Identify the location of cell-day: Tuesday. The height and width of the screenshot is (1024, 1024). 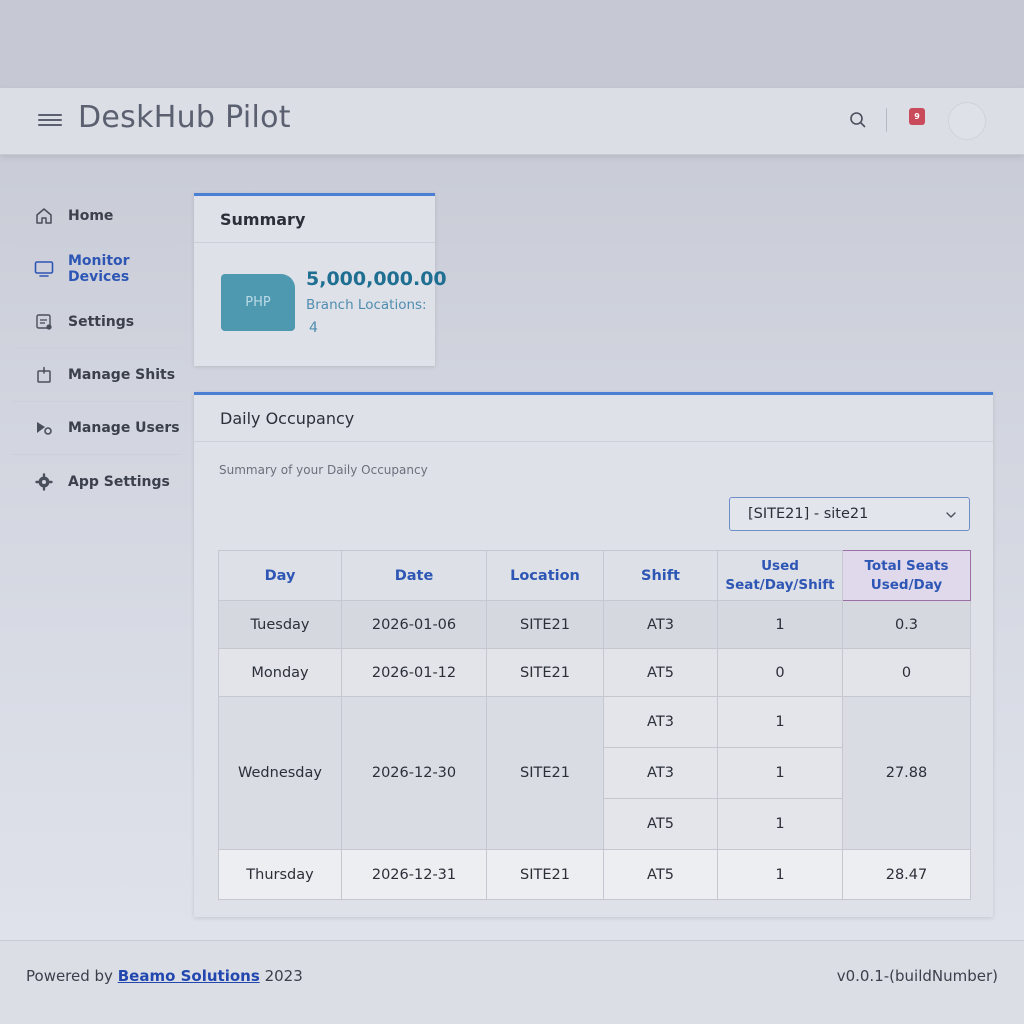
(280, 624).